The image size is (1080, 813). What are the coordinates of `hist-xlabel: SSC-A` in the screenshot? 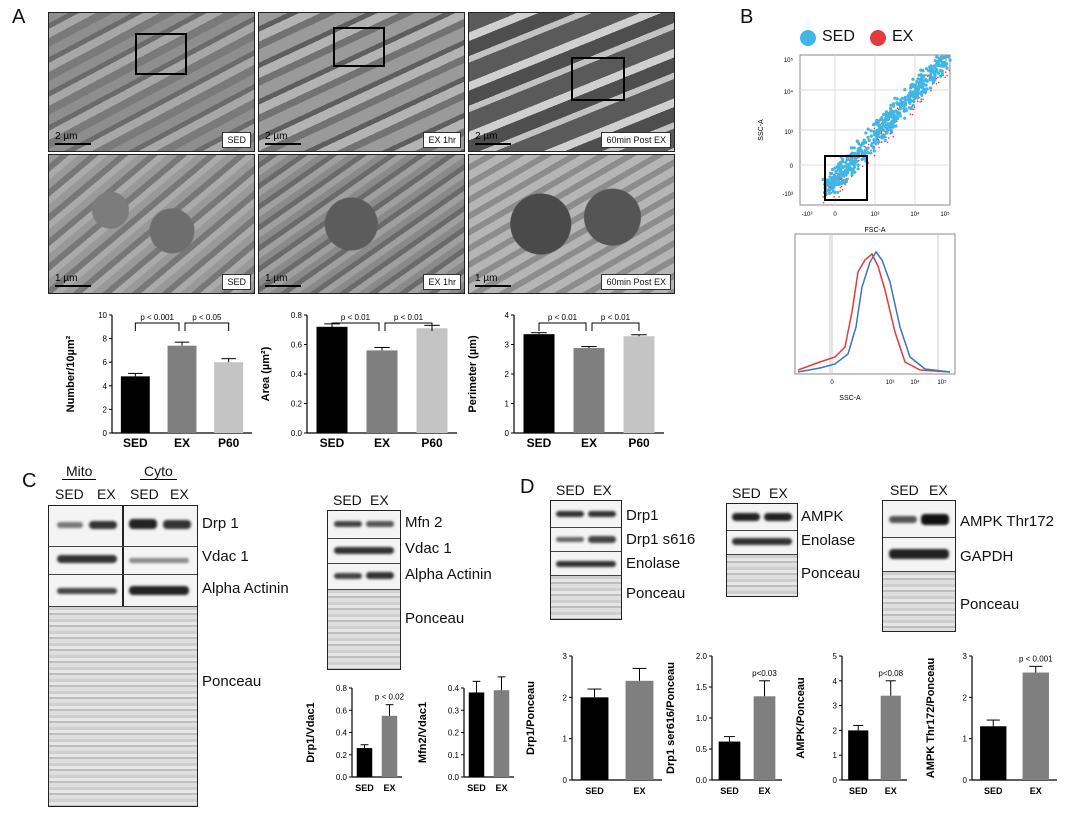 It's located at (850, 398).